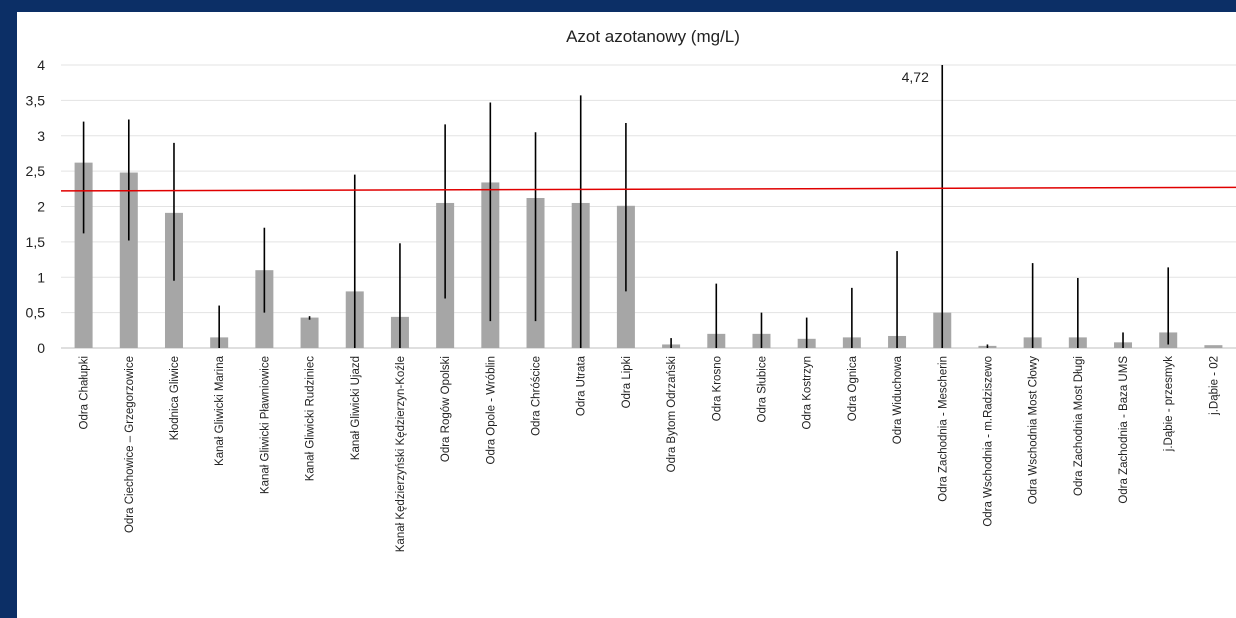  Describe the element at coordinates (943, 429) in the screenshot. I see `category-label: Odra Zachodnia - Mescherin` at that location.